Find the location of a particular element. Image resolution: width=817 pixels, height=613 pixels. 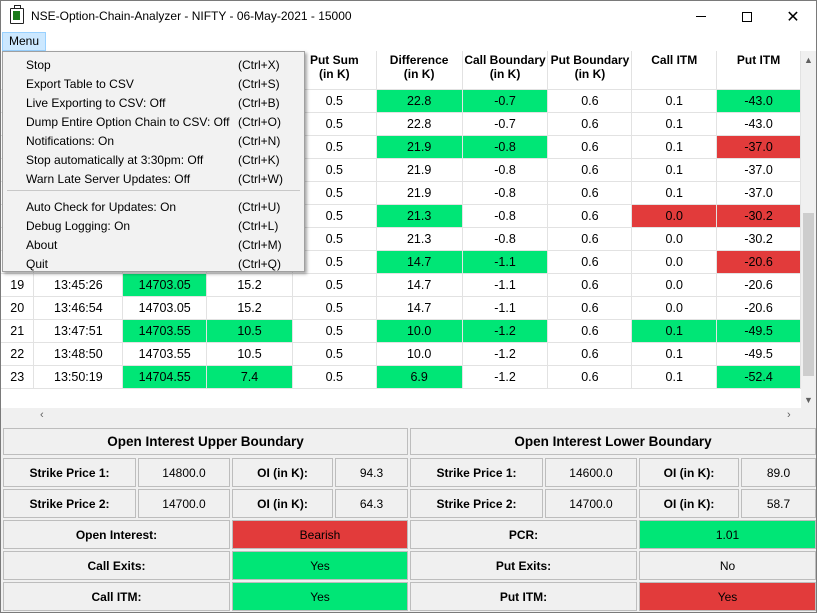

close-button: ✕ is located at coordinates (793, 16).